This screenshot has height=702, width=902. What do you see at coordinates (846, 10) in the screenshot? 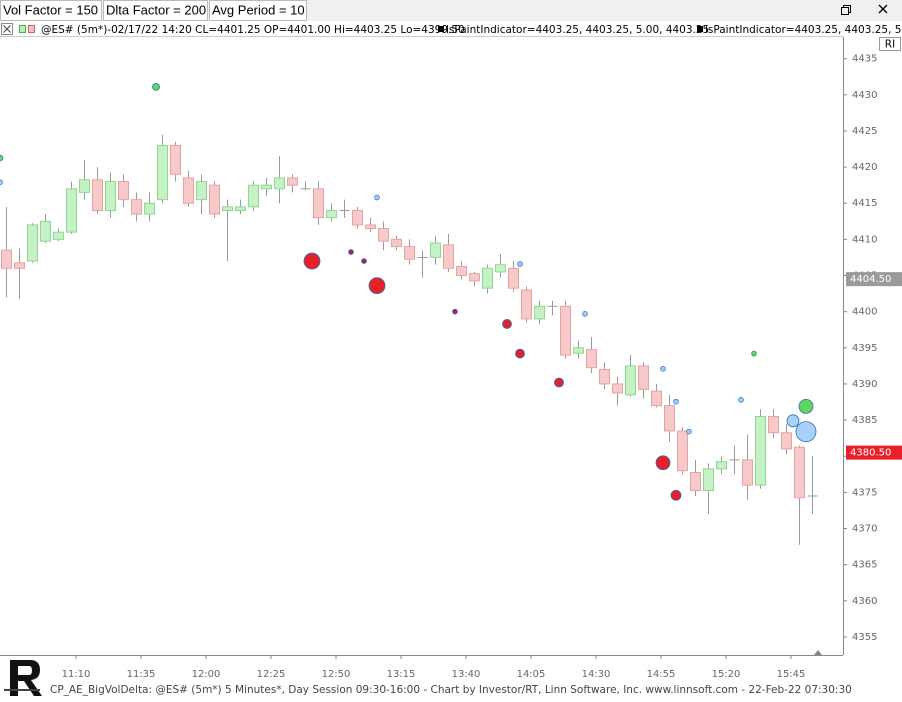
I see `restore-button` at bounding box center [846, 10].